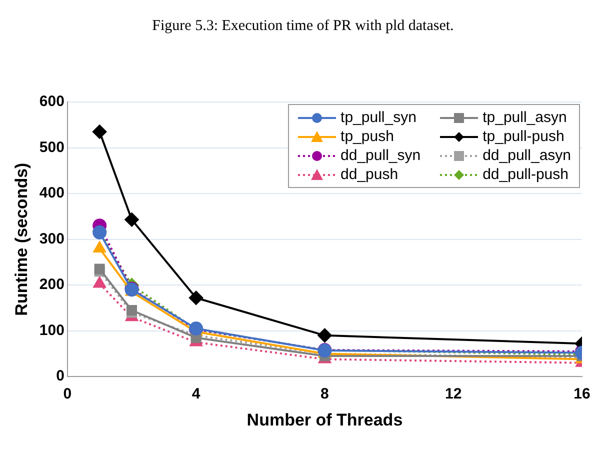 The width and height of the screenshot is (606, 455). I want to click on y-axis-title: Runtime (seconds), so click(21, 239).